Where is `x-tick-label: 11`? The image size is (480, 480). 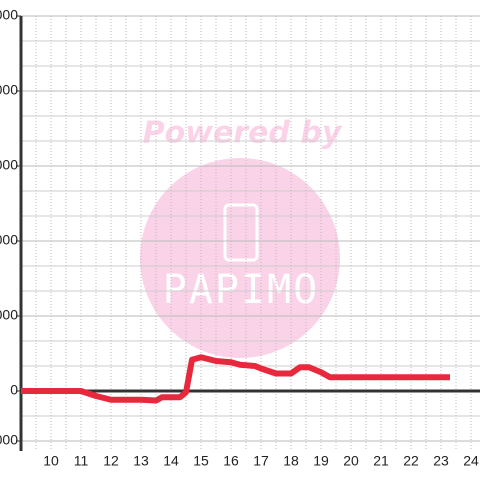
x-tick-label: 11 is located at coordinates (81, 461).